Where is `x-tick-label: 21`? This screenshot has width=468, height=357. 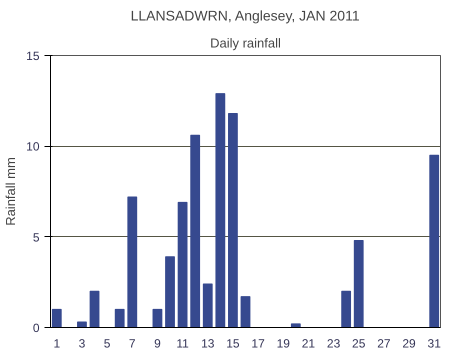 x-tick-label: 21 is located at coordinates (309, 343).